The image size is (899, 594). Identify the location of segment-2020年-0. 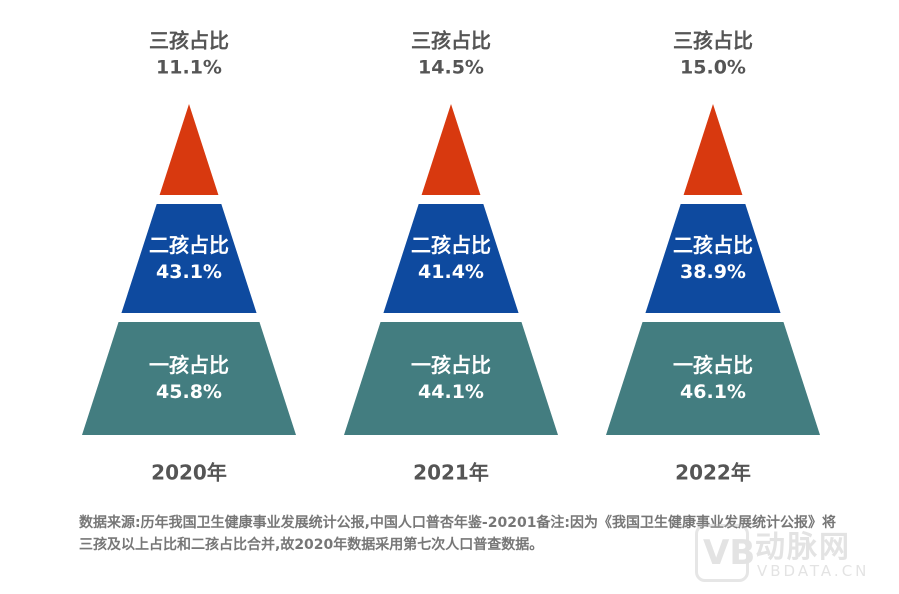
(189, 378).